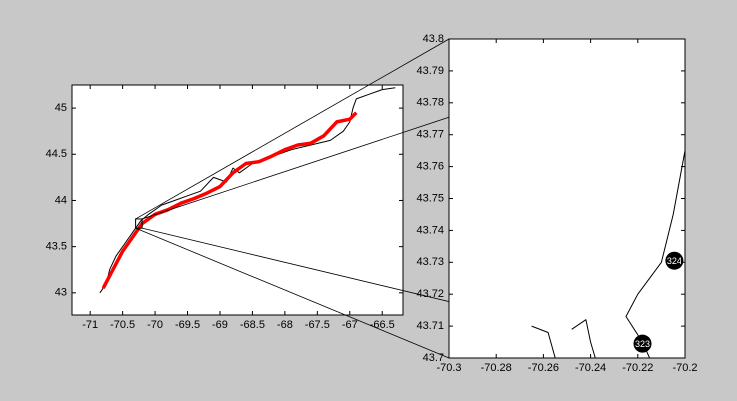  Describe the element at coordinates (90, 325) in the screenshot. I see `x-tick-label: -71` at that location.